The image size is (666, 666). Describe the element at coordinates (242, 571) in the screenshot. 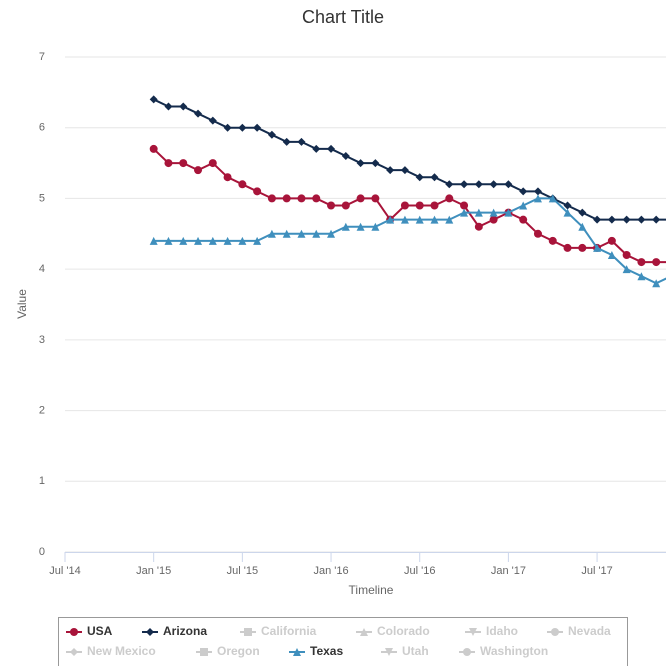

I see `x-tick-label: Jul '15` at that location.